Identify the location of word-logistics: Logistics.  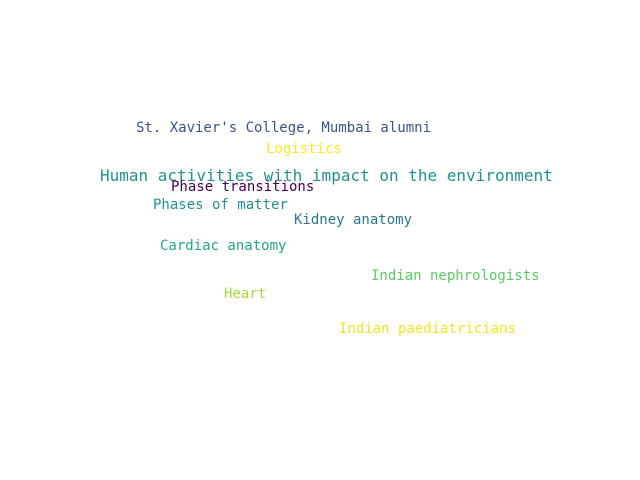
(304, 149).